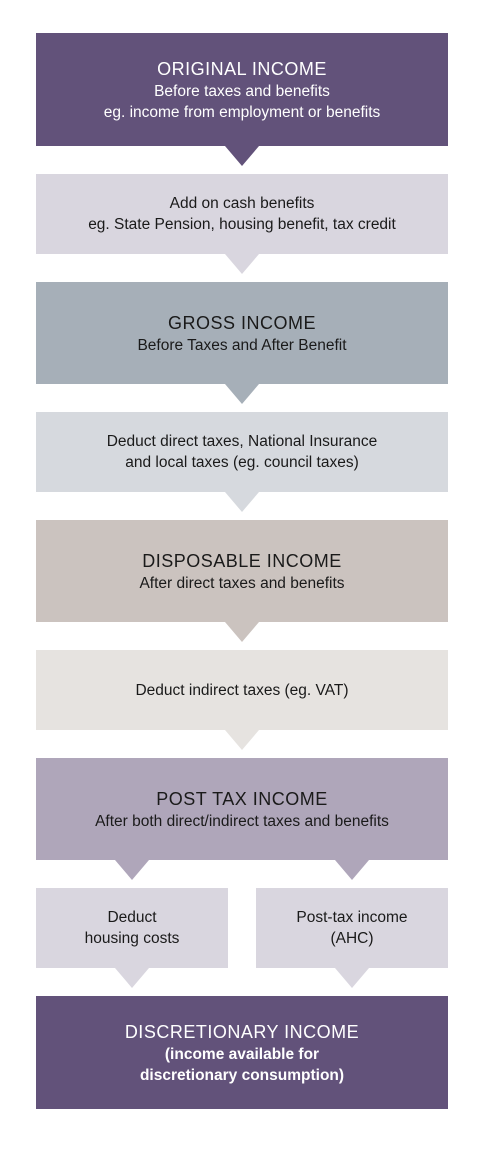 The height and width of the screenshot is (1156, 493). Describe the element at coordinates (132, 978) in the screenshot. I see `arrow-deduct-housing` at that location.